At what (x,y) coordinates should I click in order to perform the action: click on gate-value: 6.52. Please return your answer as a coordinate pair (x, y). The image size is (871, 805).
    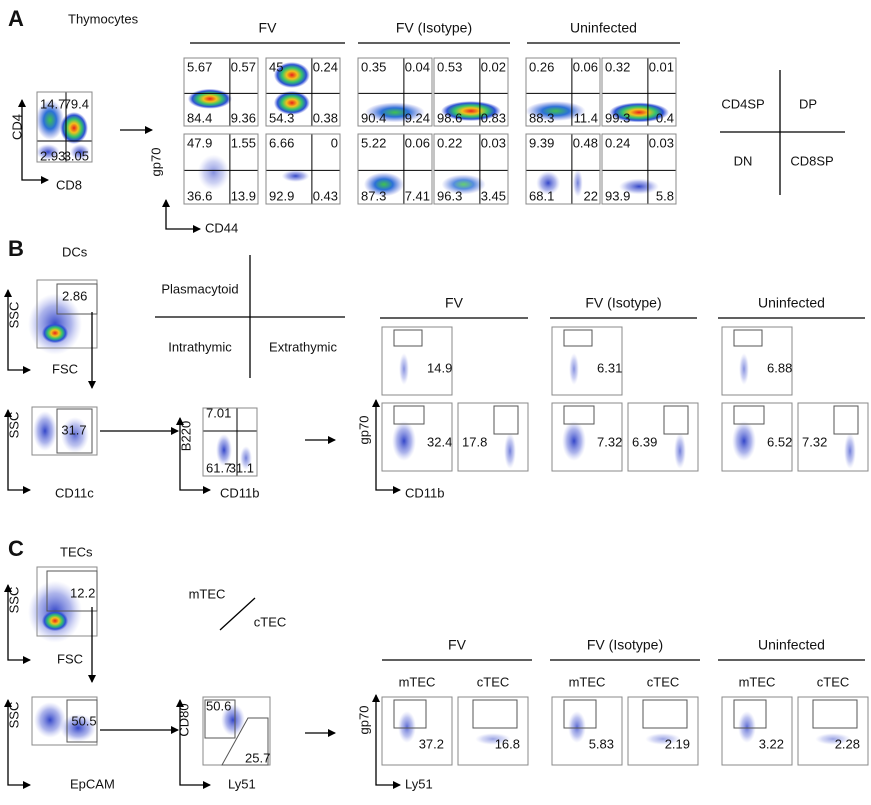
    Looking at the image, I should click on (779, 441).